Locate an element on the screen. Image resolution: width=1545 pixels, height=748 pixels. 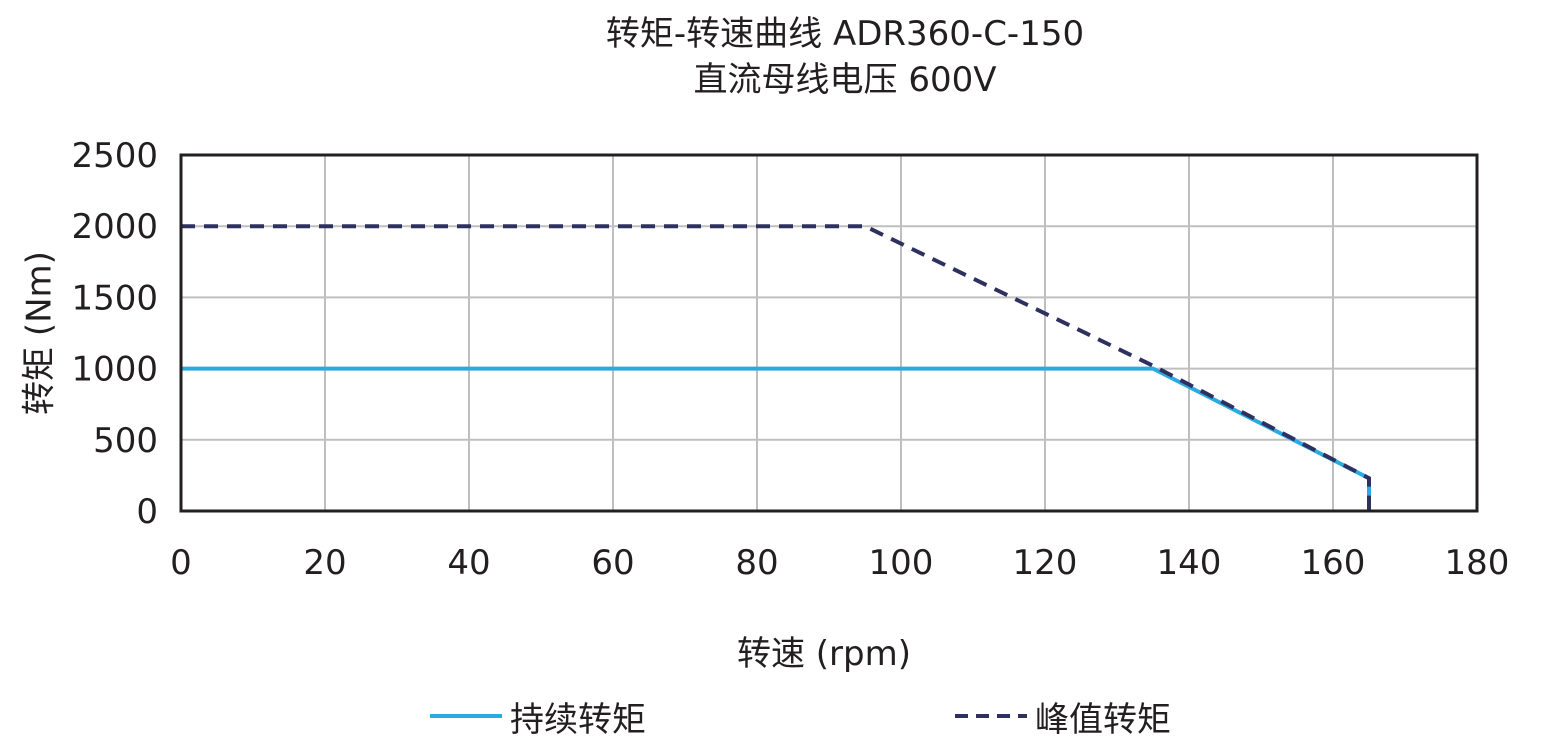
legend-item-continuous-torque: 持续转矩 is located at coordinates (538, 717).